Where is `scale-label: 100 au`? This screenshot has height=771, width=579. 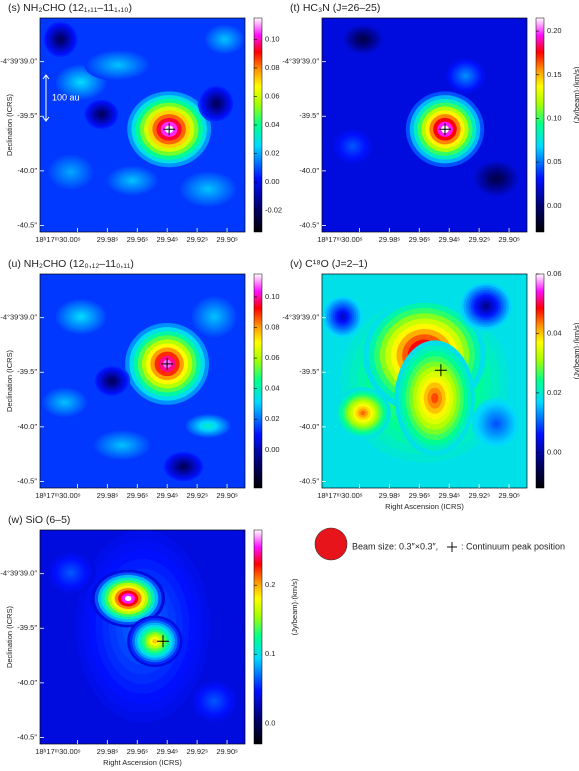
scale-label: 100 au is located at coordinates (66, 97).